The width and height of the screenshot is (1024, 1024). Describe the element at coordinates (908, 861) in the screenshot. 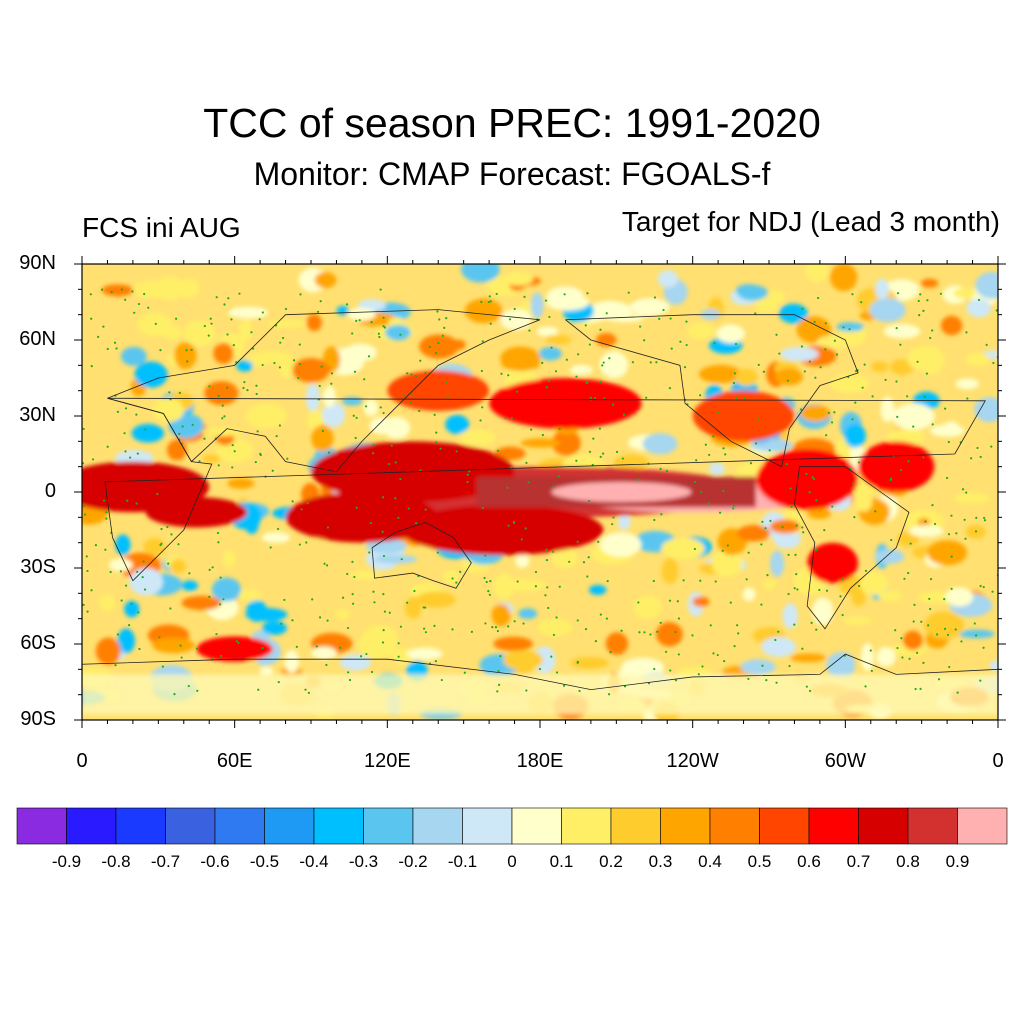

I see `colorbar-label: 0.8` at that location.